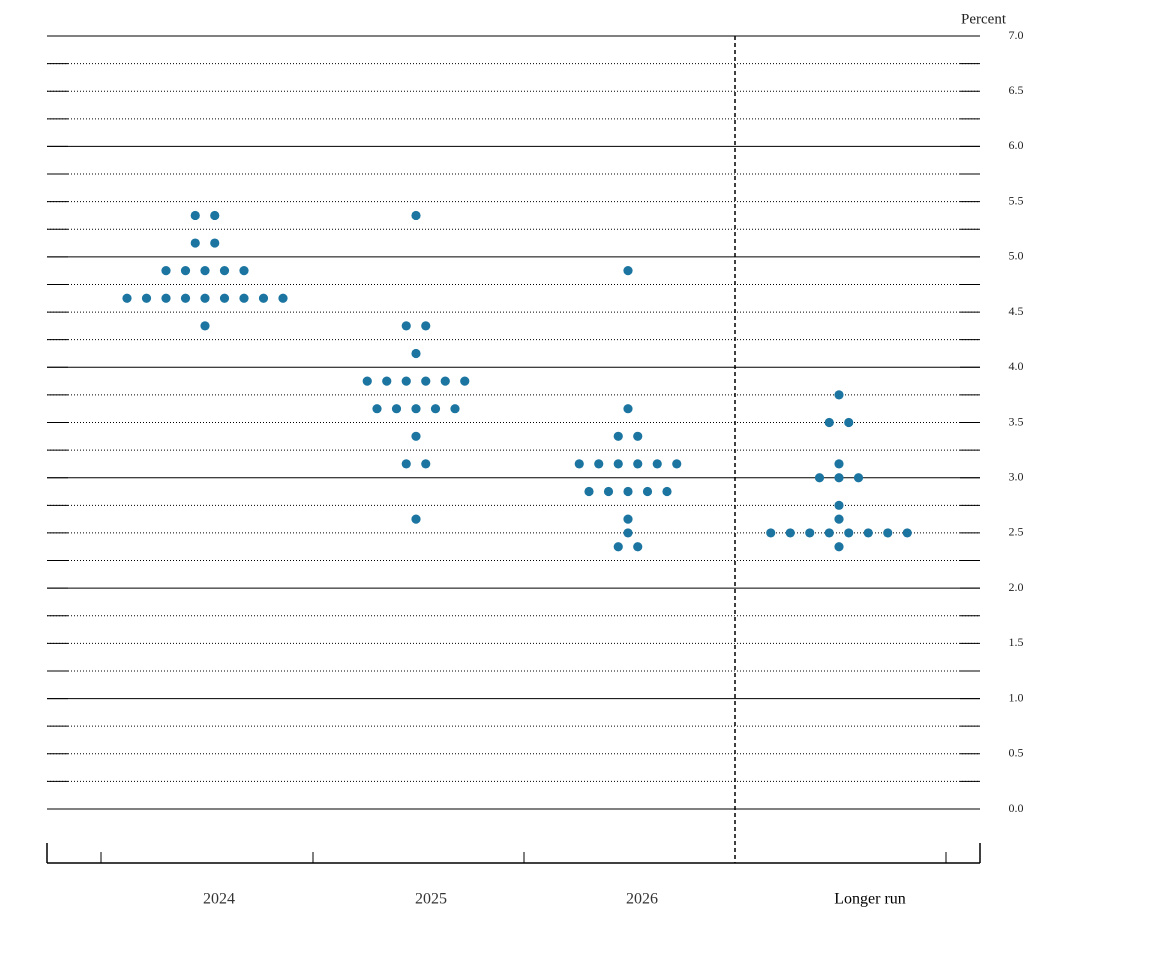 Image resolution: width=1162 pixels, height=958 pixels. Describe the element at coordinates (1016, 311) in the screenshot. I see `y-tick-label: 4.5` at that location.